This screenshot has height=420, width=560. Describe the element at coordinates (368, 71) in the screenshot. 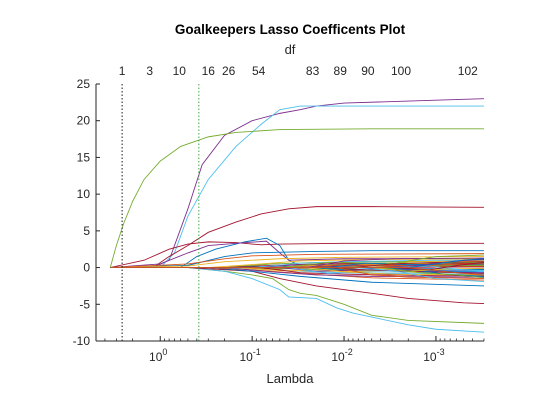

I see `df-label: 90` at that location.